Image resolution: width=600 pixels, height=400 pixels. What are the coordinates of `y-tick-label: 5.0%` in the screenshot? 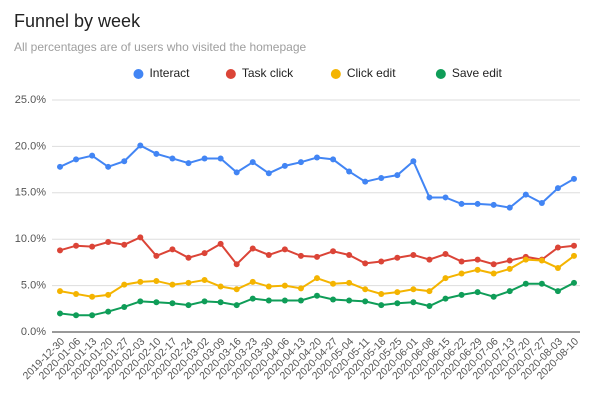 It's located at (33, 286).